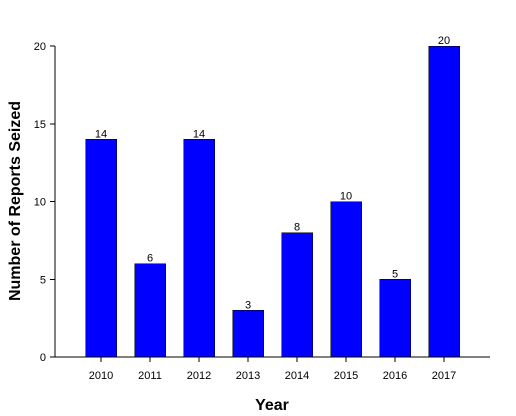 The image size is (516, 416). I want to click on x-ticks-group: 2010 2011 2012 2013 2014 2015 2016 2017, so click(272, 369).